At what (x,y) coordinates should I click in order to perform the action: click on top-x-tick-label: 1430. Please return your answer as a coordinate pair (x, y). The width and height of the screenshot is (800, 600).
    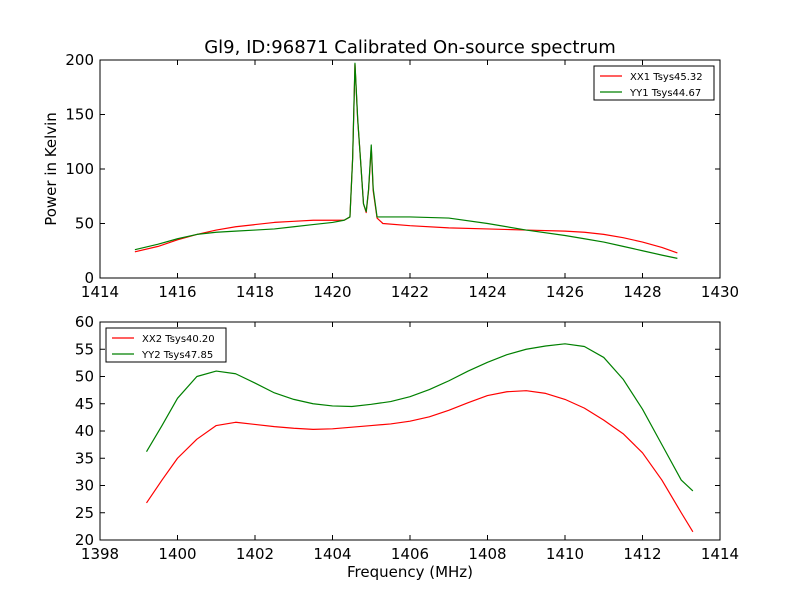
    Looking at the image, I should click on (720, 292).